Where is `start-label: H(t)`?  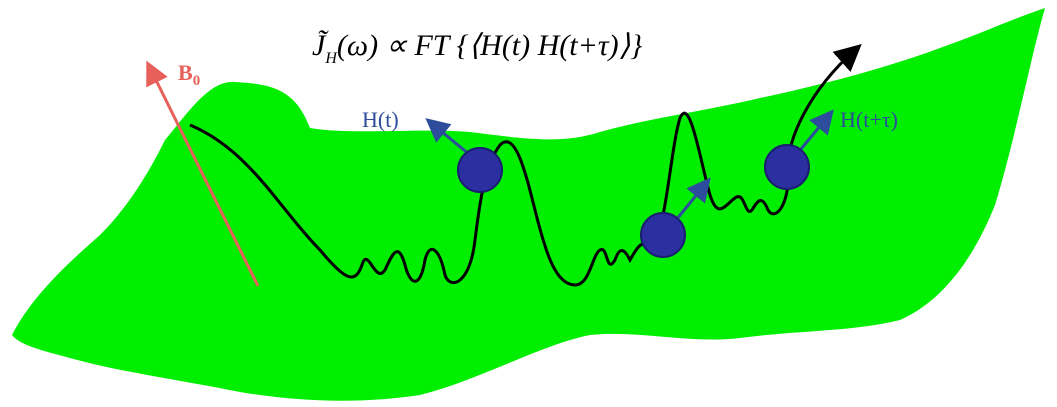 start-label: H(t) is located at coordinates (380, 119).